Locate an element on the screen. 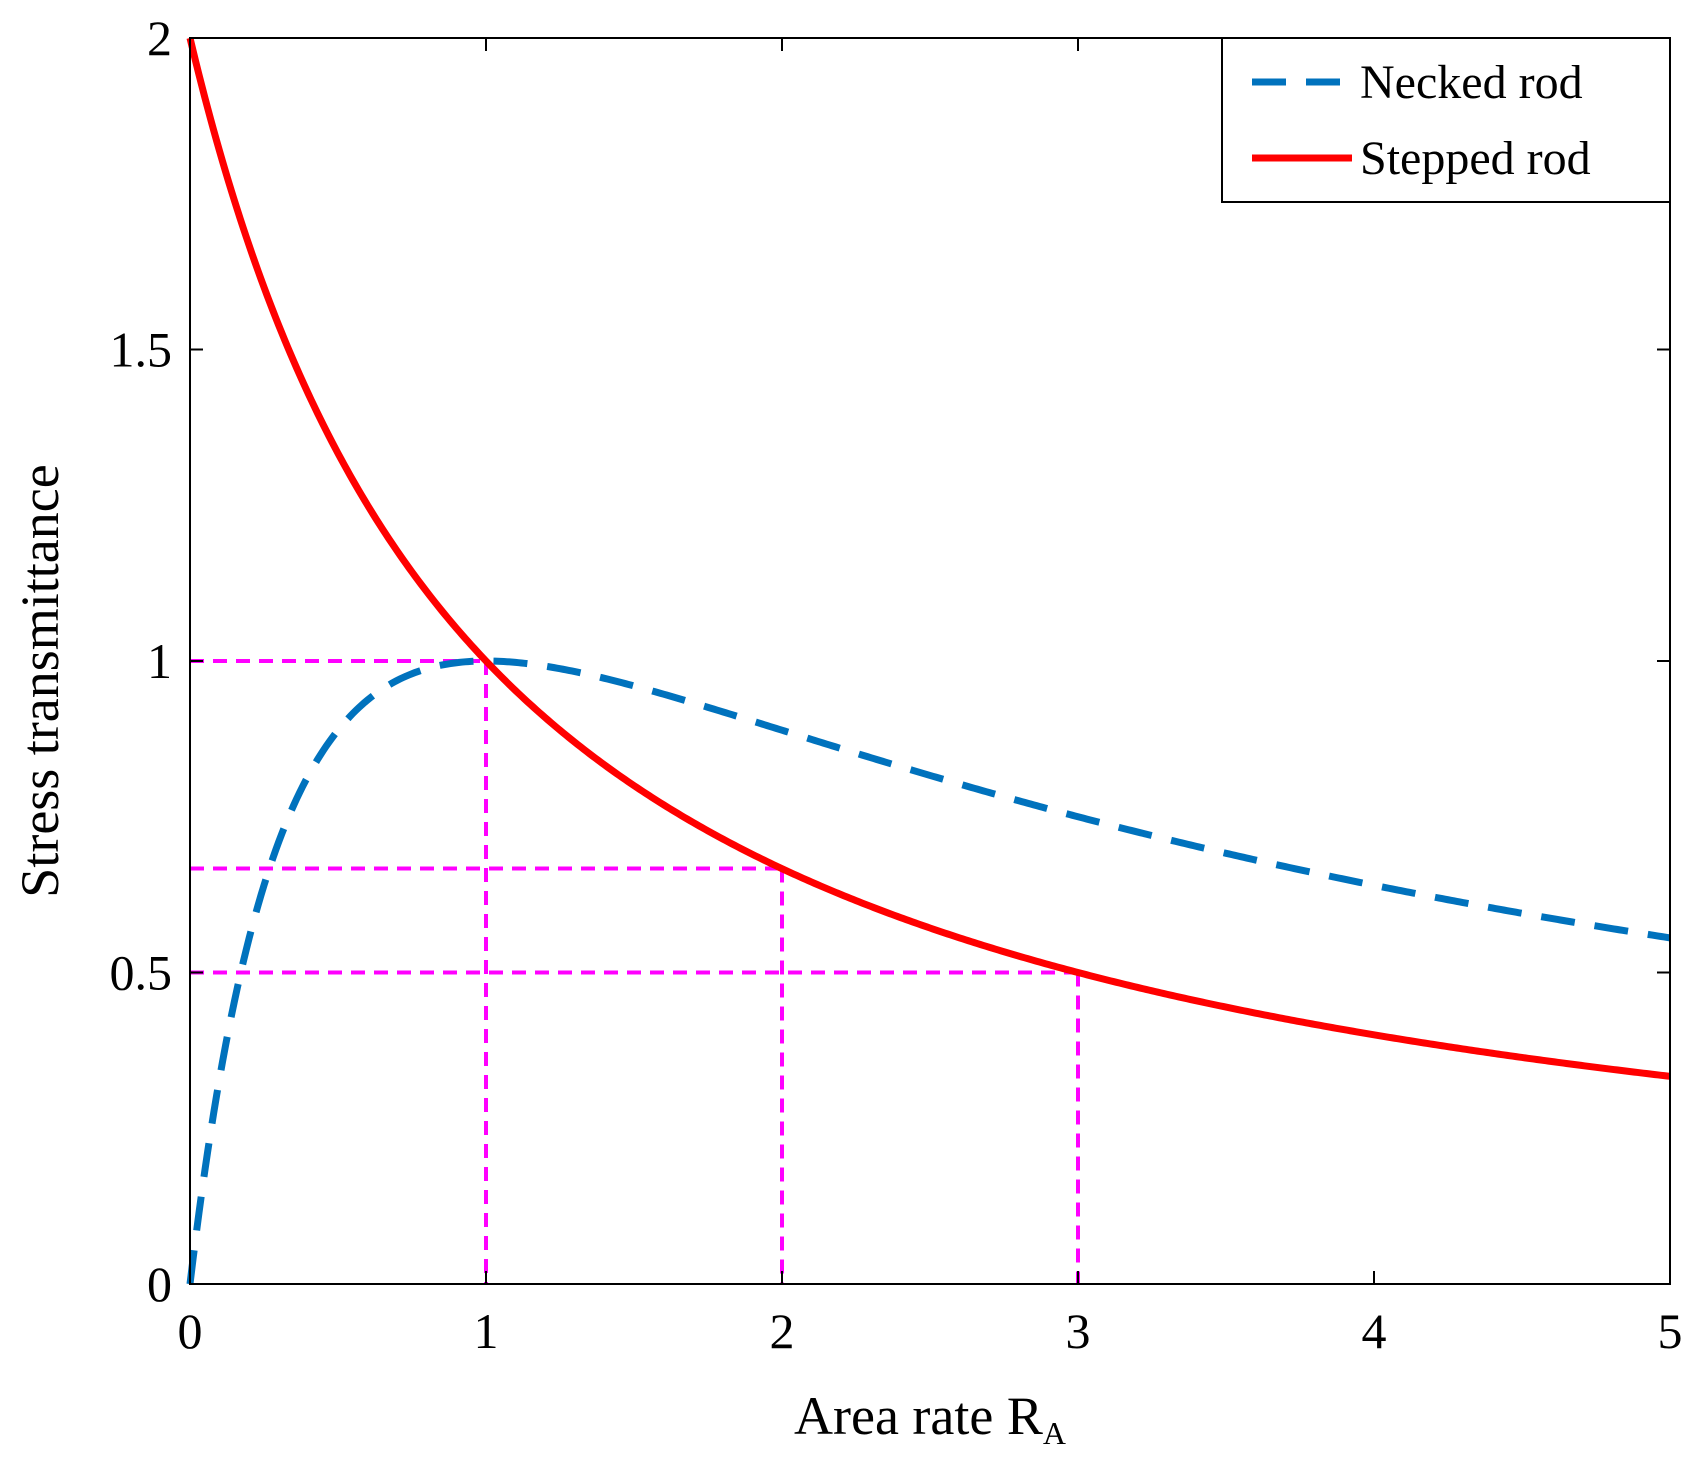  x-tick-label: 3 is located at coordinates (1078, 1331).